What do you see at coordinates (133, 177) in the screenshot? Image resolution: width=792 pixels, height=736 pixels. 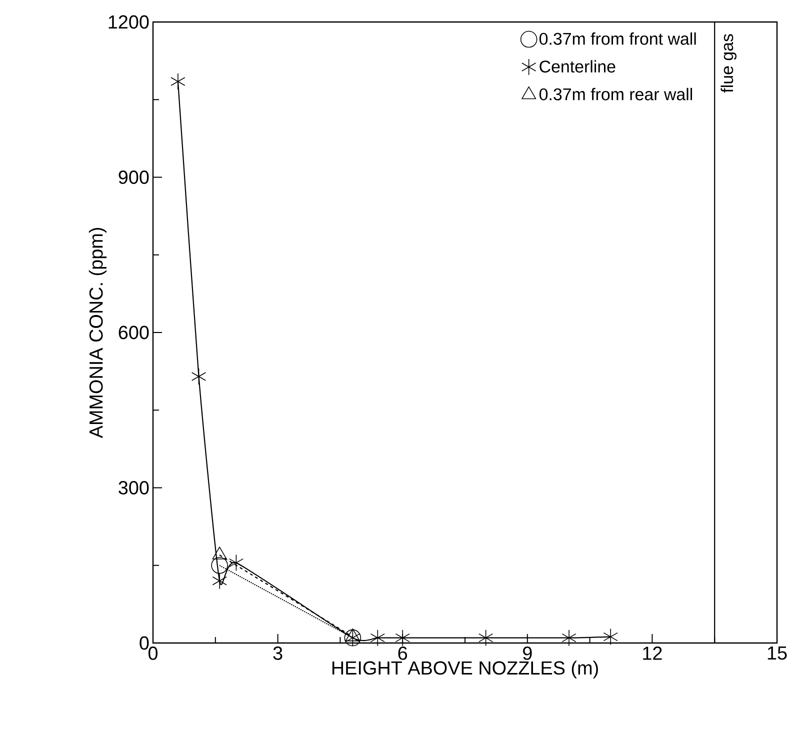 I see `y-tick-label: 900` at bounding box center [133, 177].